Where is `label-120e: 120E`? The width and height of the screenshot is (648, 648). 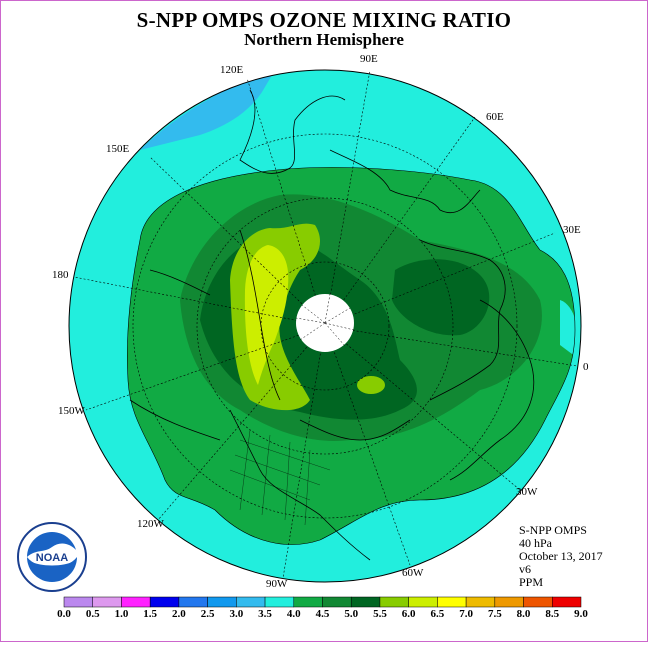 label-120e: 120E is located at coordinates (232, 70).